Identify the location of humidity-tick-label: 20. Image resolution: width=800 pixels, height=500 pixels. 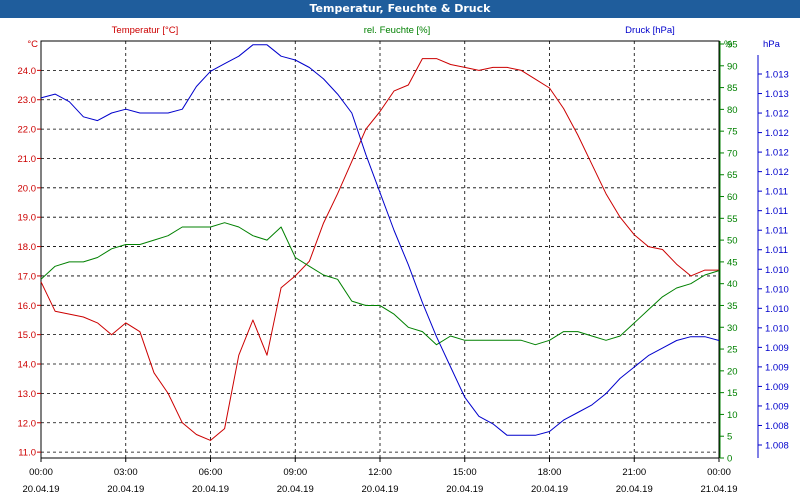
(732, 371).